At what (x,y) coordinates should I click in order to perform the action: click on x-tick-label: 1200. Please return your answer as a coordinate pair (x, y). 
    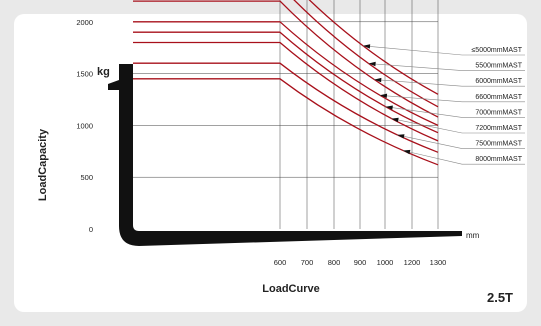
    Looking at the image, I should click on (412, 262).